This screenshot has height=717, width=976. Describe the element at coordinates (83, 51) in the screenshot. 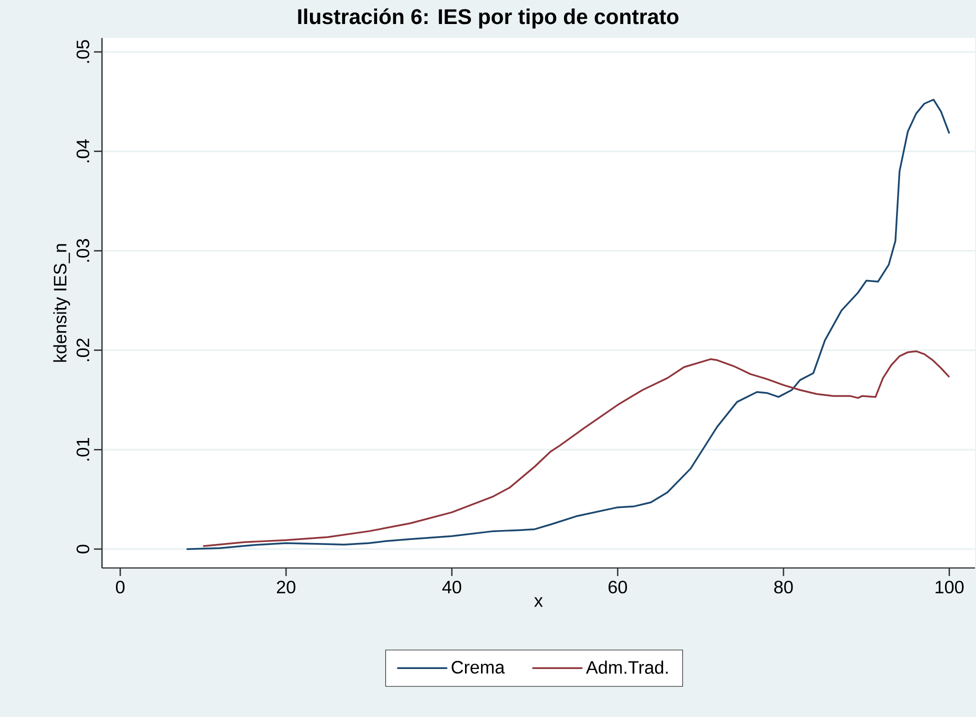

I see `y-tick-label: .05` at that location.